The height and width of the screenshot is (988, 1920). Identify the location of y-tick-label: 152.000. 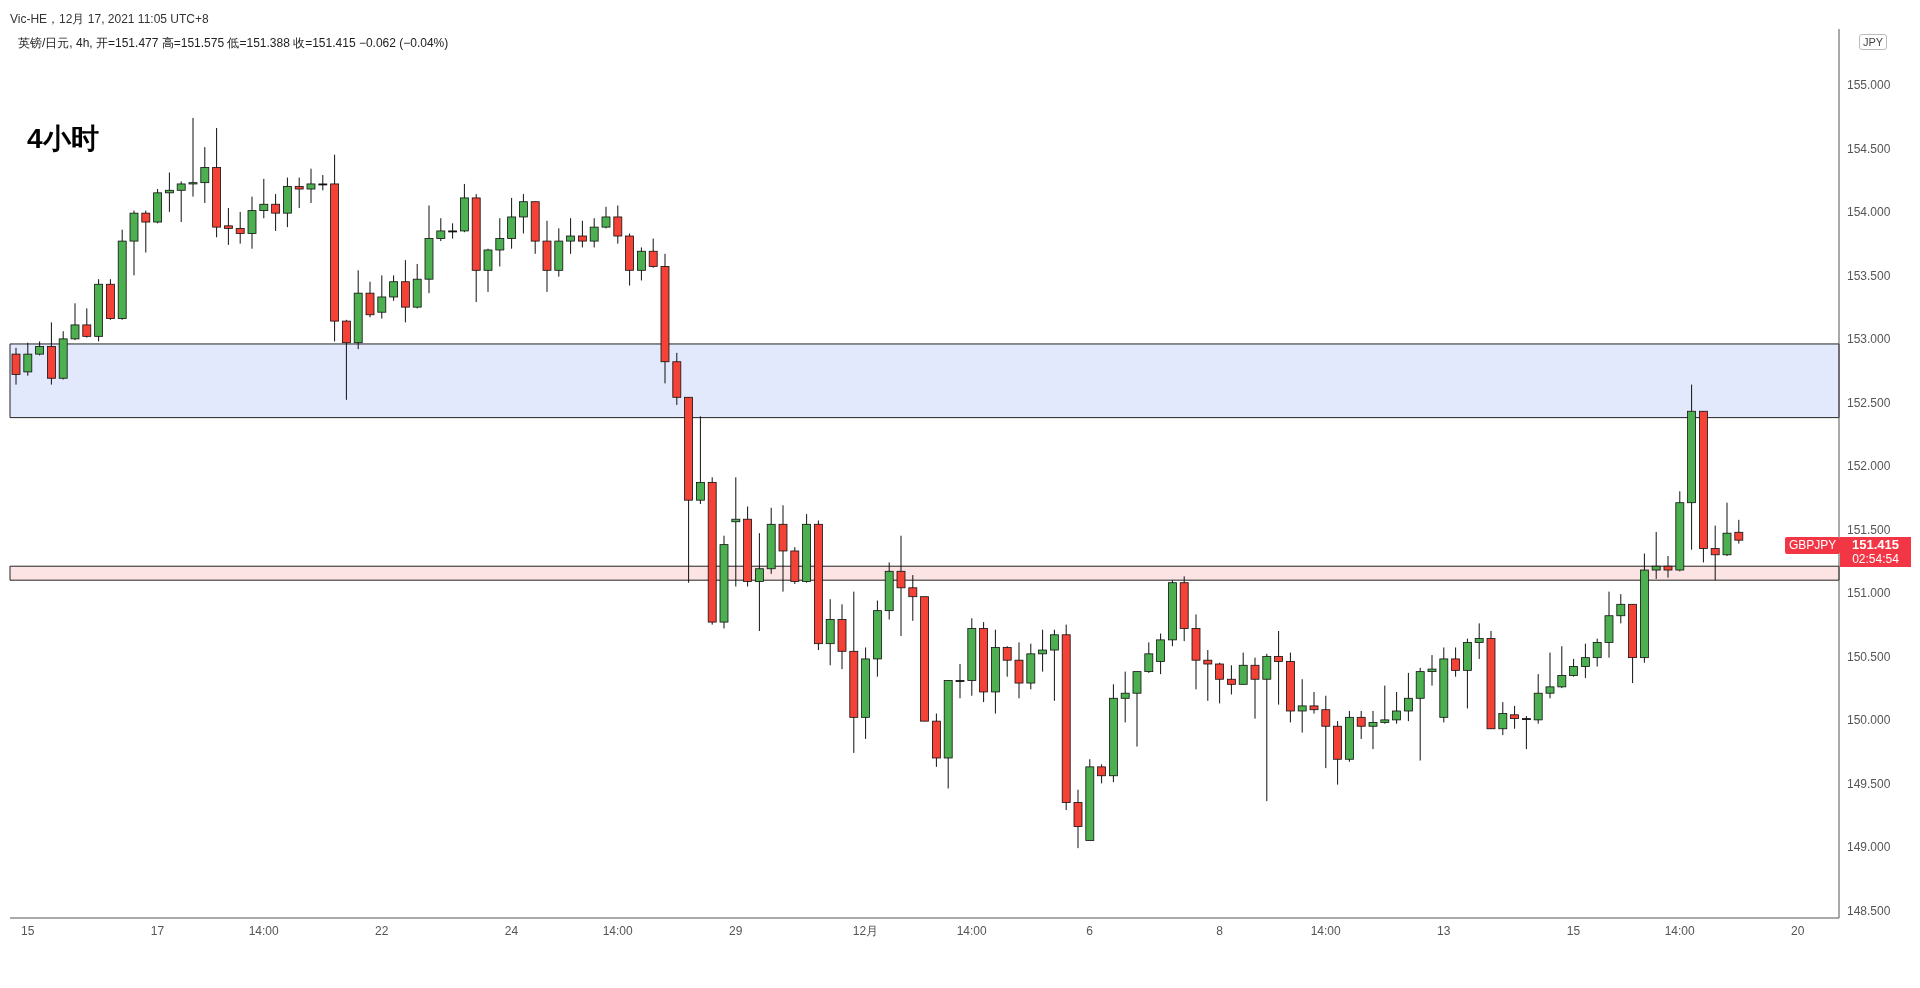
(1869, 466).